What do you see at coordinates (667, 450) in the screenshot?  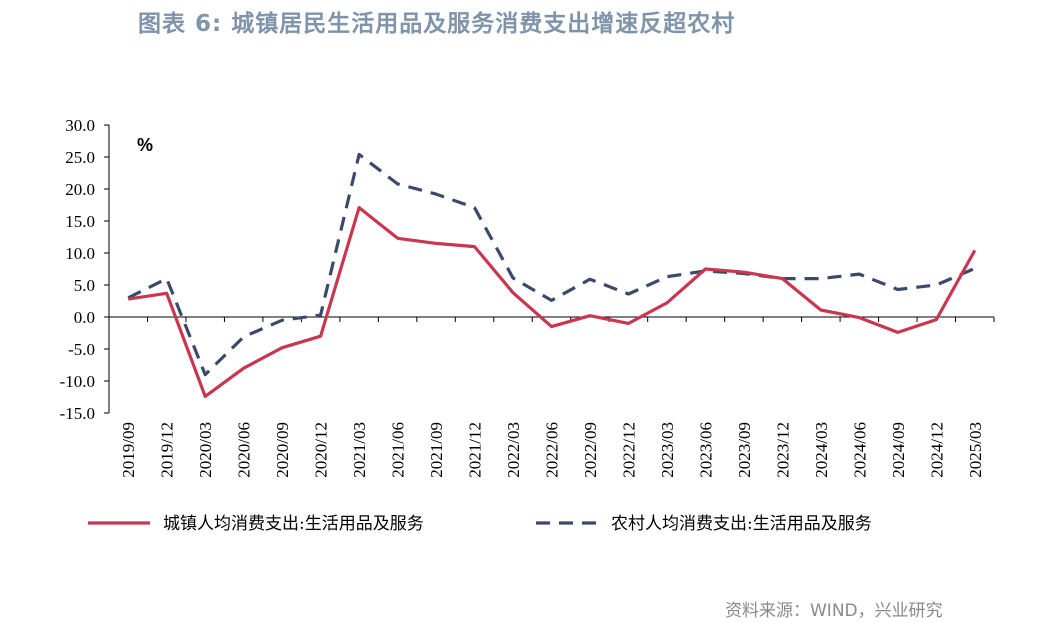 I see `x-tick-label: 2023/03` at bounding box center [667, 450].